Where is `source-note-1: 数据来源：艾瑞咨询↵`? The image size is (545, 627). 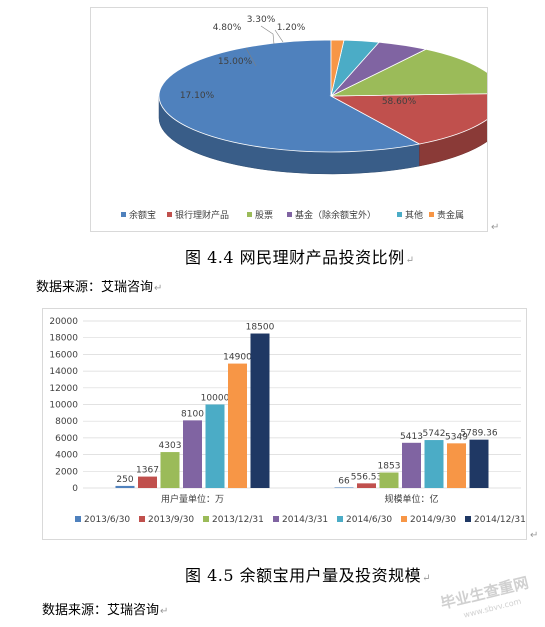
source-note-1: 数据来源：艾瑞咨询↵ is located at coordinates (99, 287).